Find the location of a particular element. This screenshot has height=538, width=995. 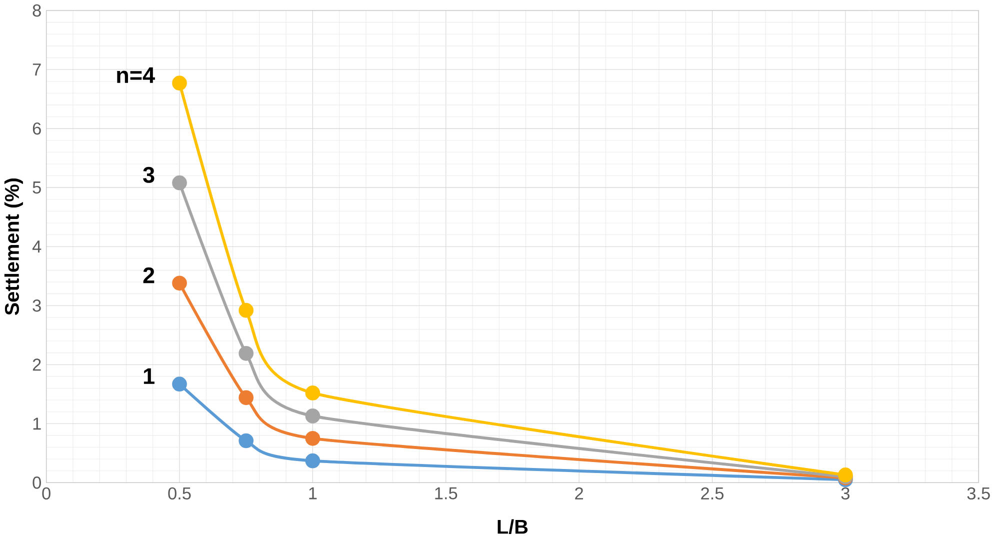

x-tick-label: 0 is located at coordinates (46, 493).